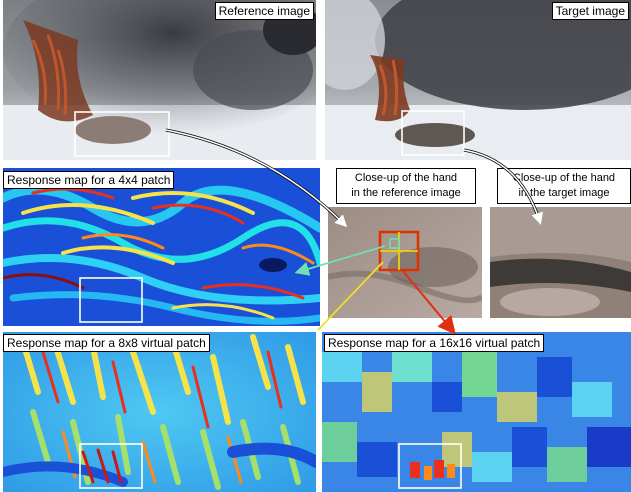 Image resolution: width=631 pixels, height=492 pixels. I want to click on map8-hand-box, so click(111, 466).